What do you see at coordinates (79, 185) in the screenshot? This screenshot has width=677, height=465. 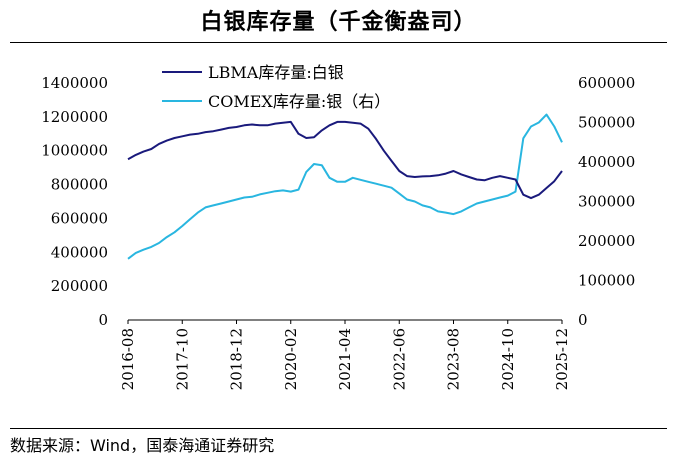 I see `y-left-tick-label: 800000` at bounding box center [79, 185].